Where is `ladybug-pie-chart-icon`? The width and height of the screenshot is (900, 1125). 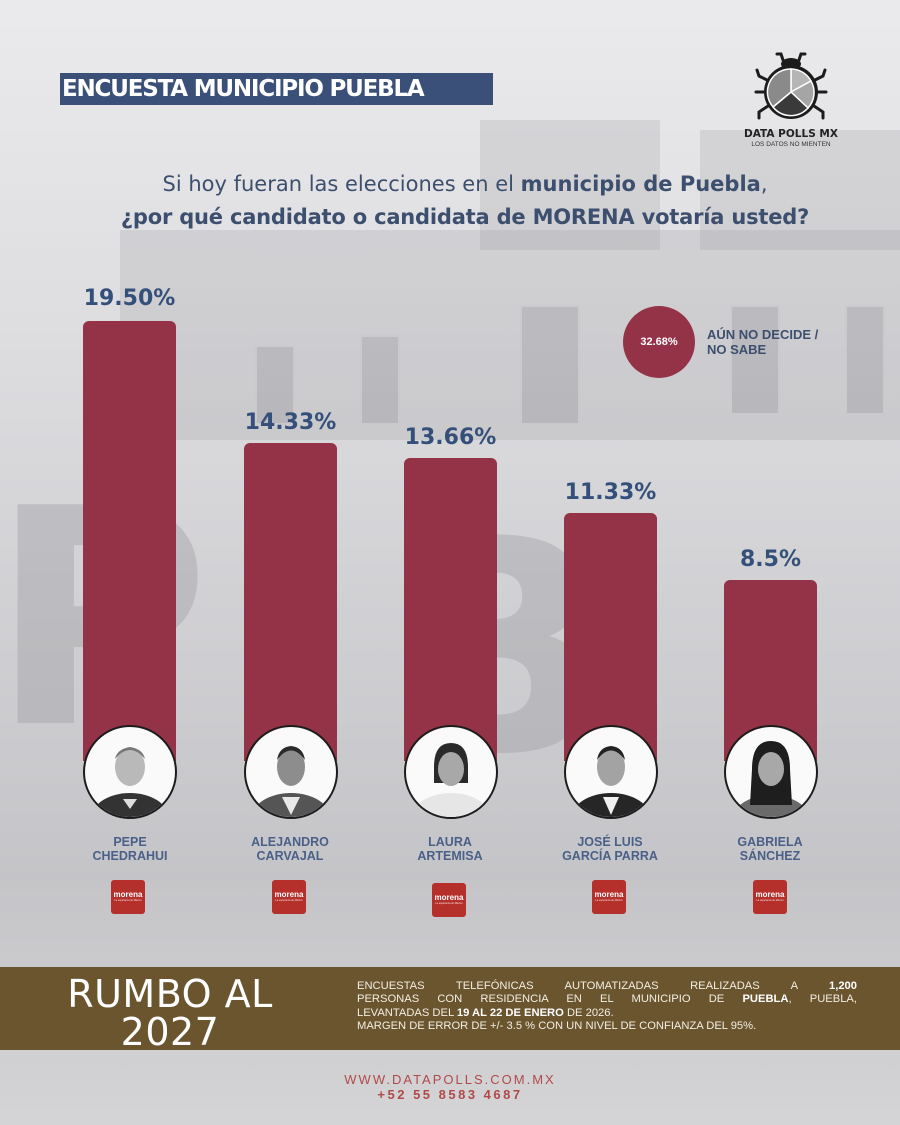 ladybug-pie-chart-icon is located at coordinates (791, 86).